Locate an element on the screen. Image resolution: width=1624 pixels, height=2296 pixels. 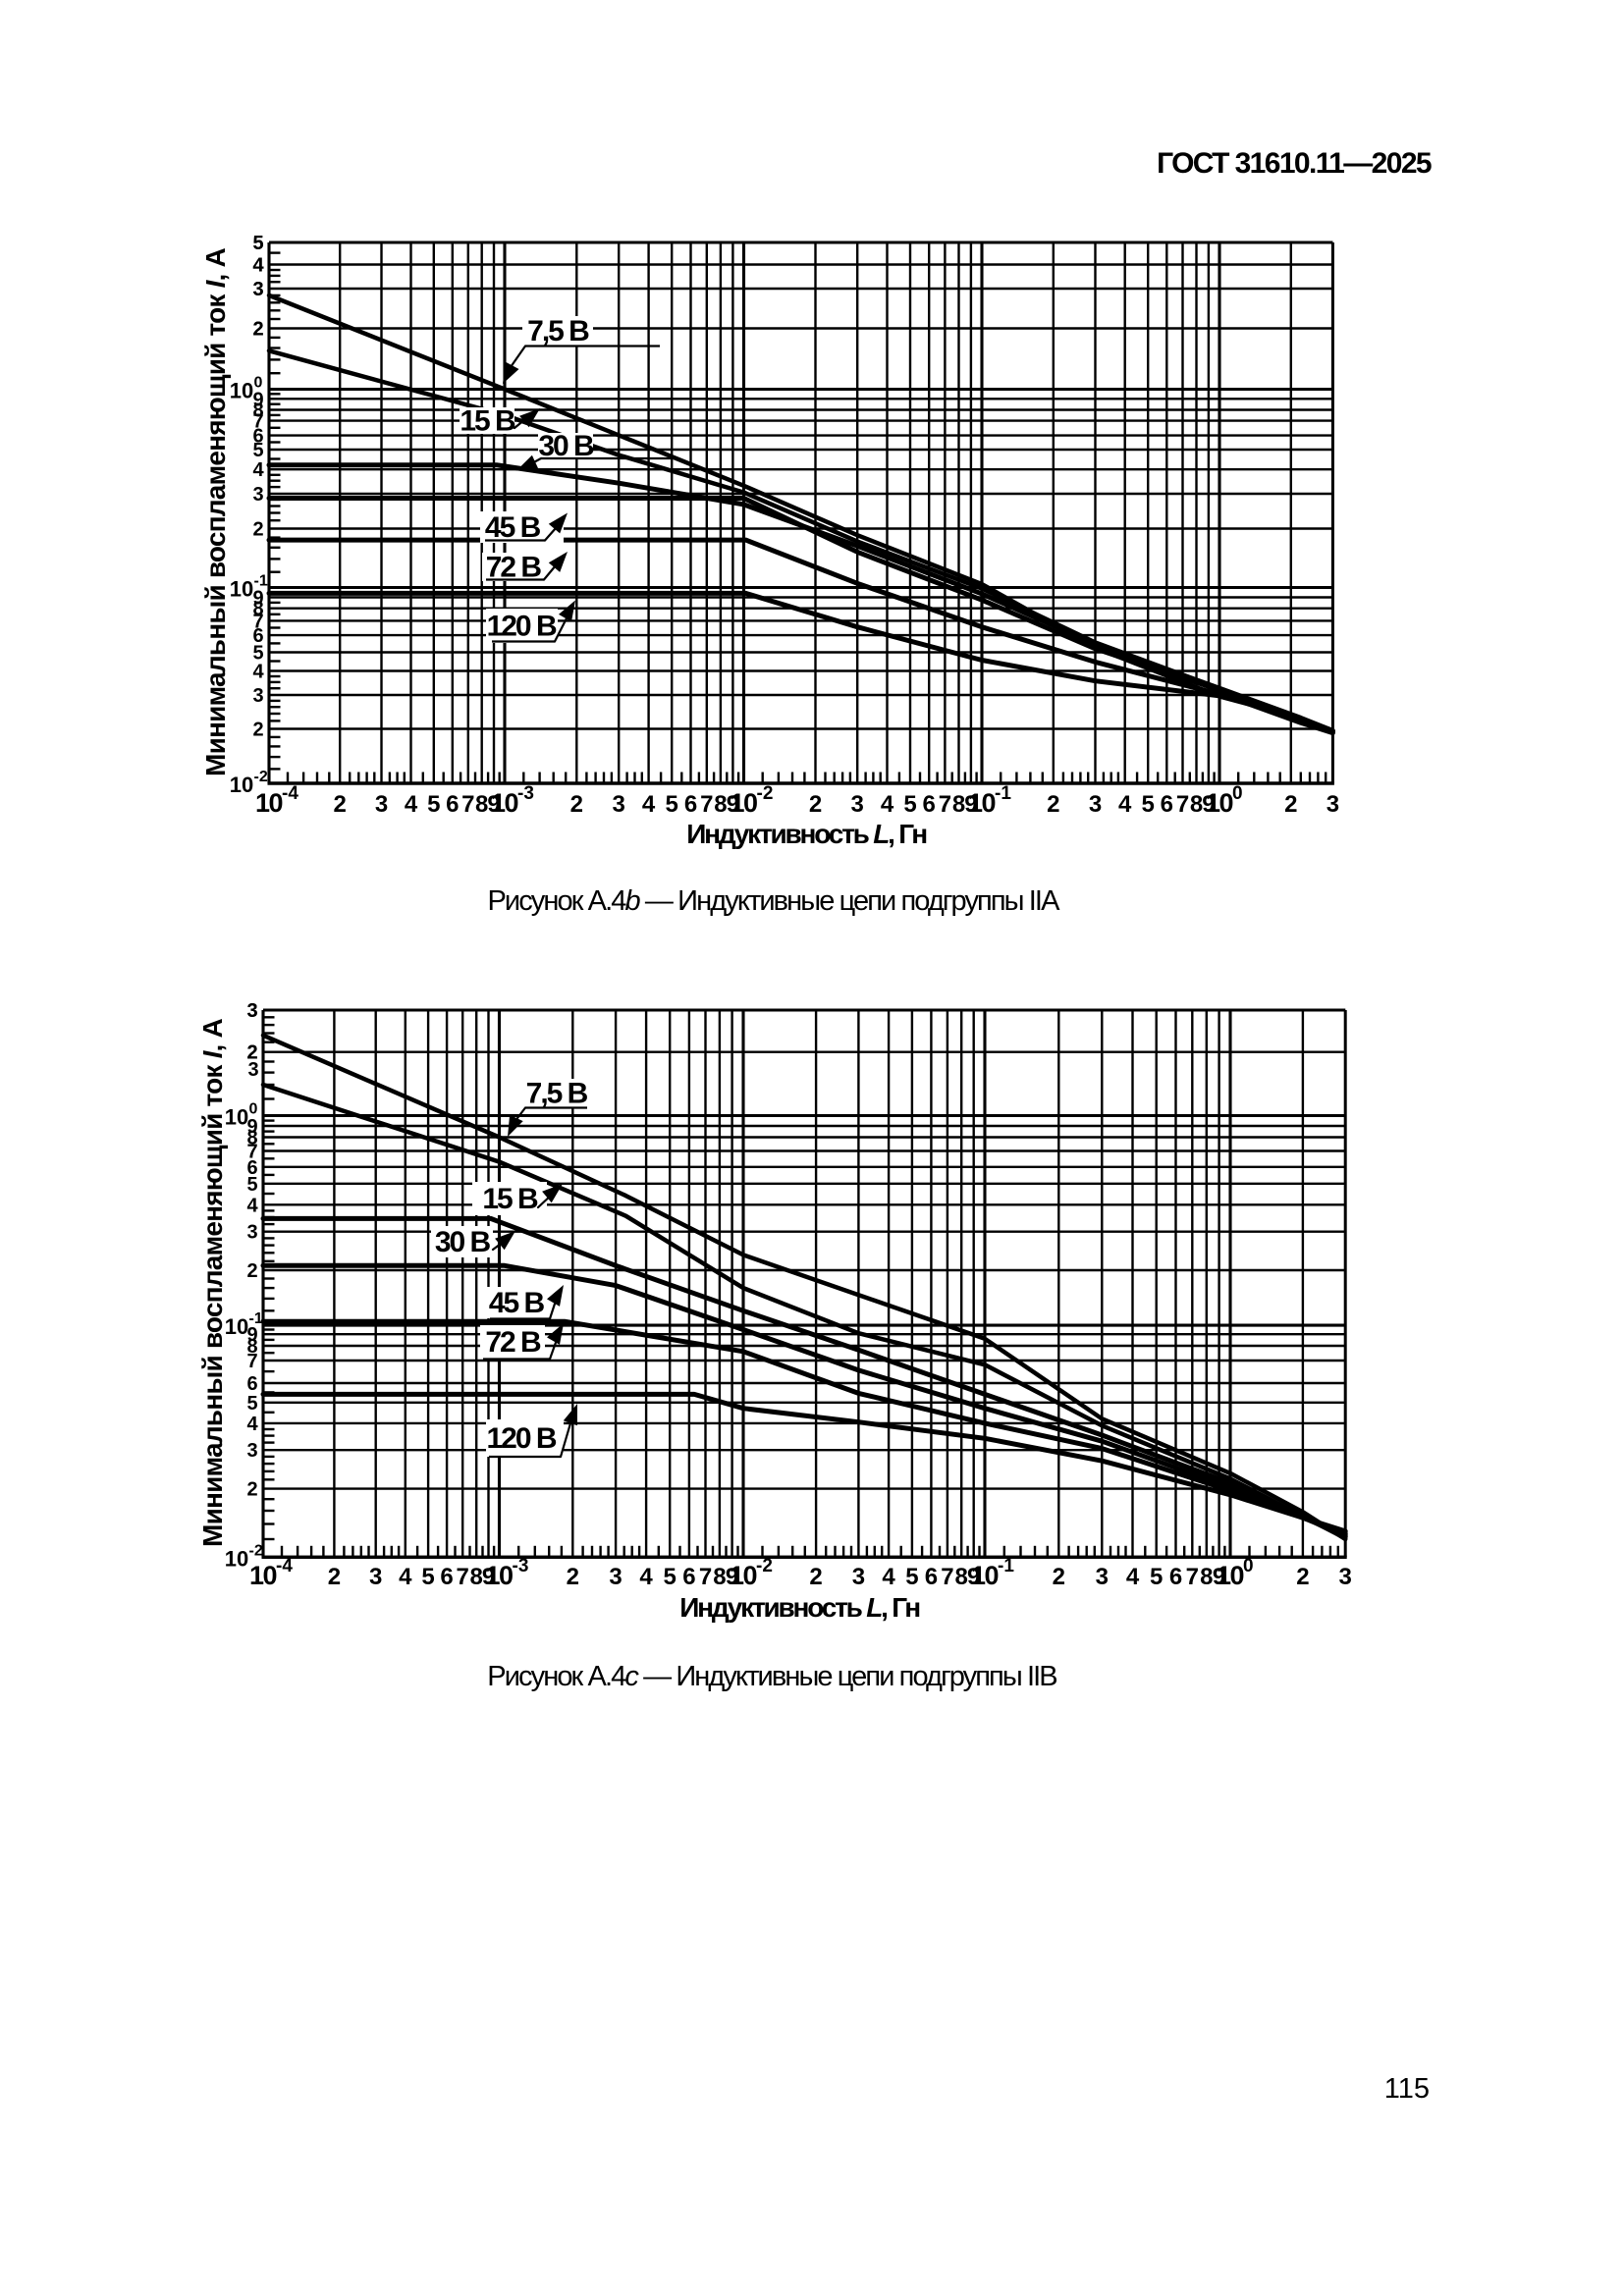
svg-text: 15 В is located at coordinates (510, 1199).